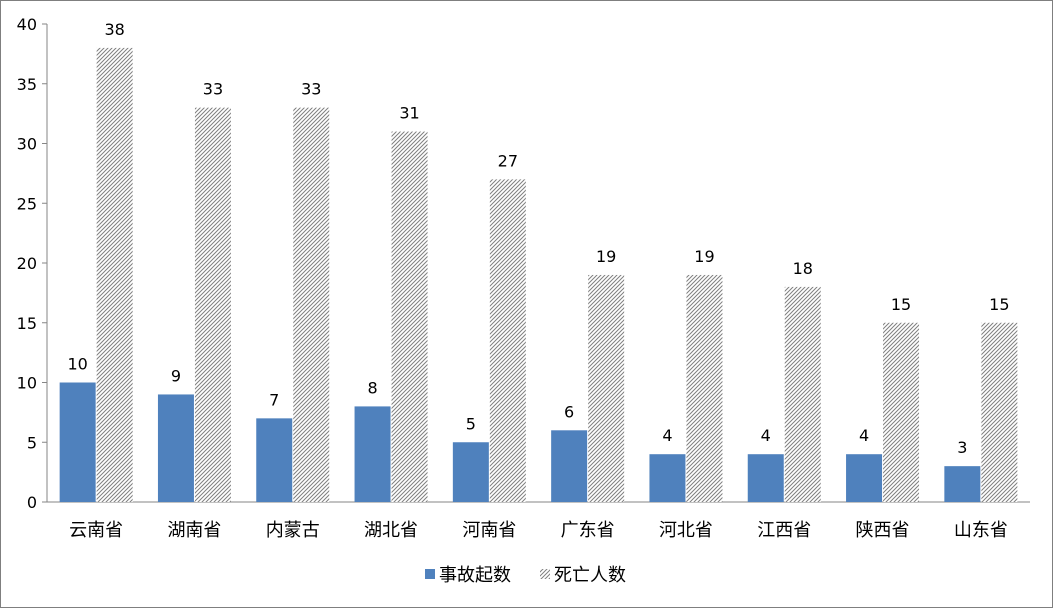 The height and width of the screenshot is (608, 1053). What do you see at coordinates (176, 375) in the screenshot?
I see `data-label-accidents: 9` at bounding box center [176, 375].